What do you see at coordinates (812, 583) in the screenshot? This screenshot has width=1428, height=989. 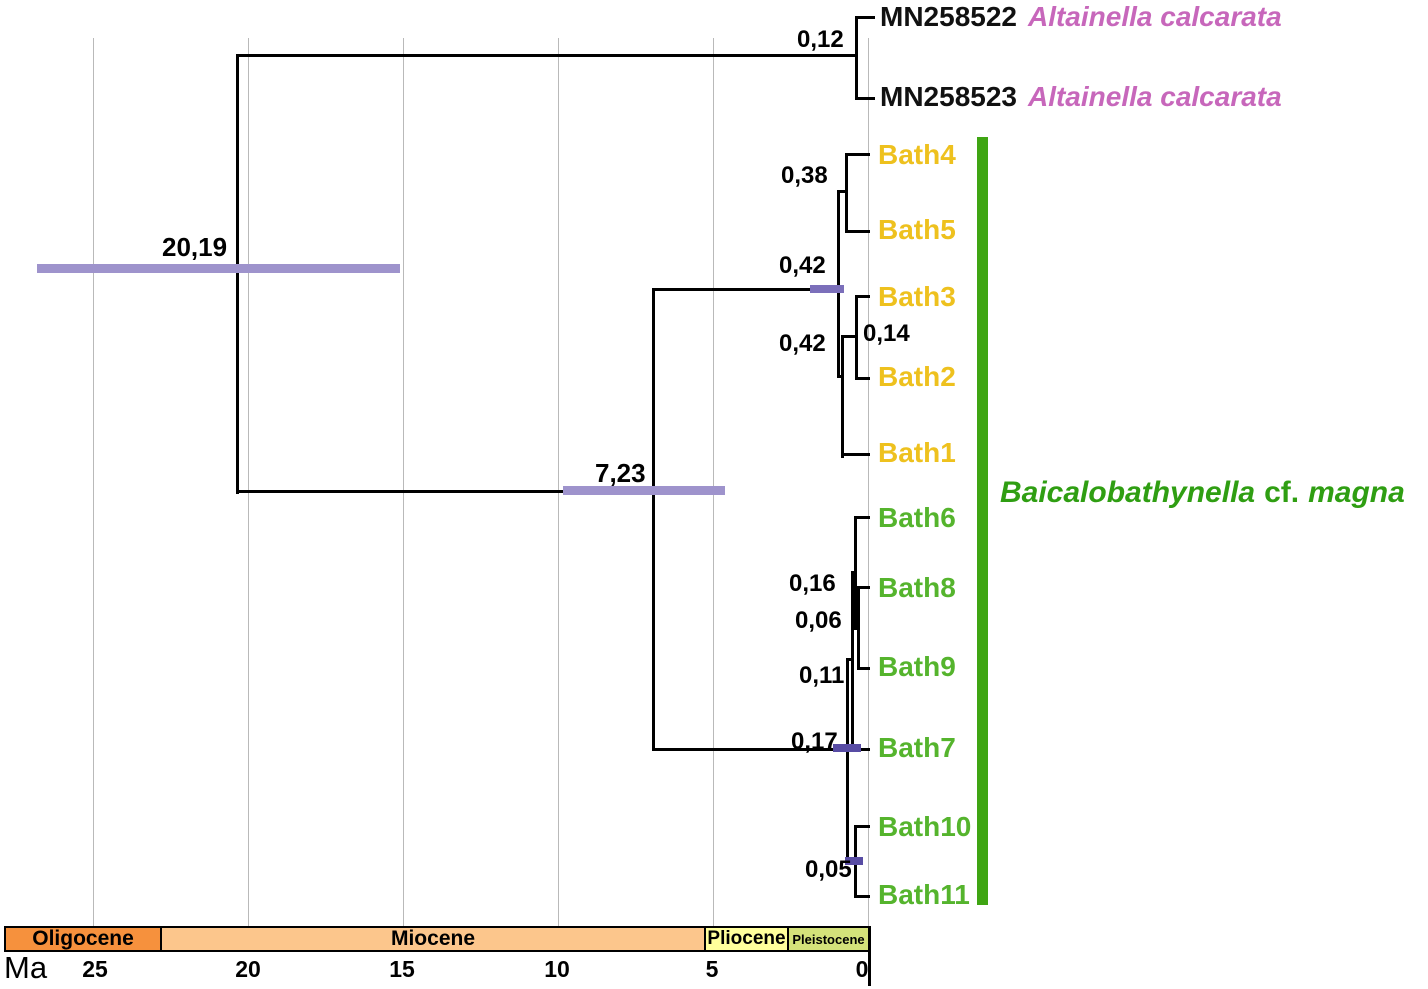 I see `node-age-016: 0,16` at bounding box center [812, 583].